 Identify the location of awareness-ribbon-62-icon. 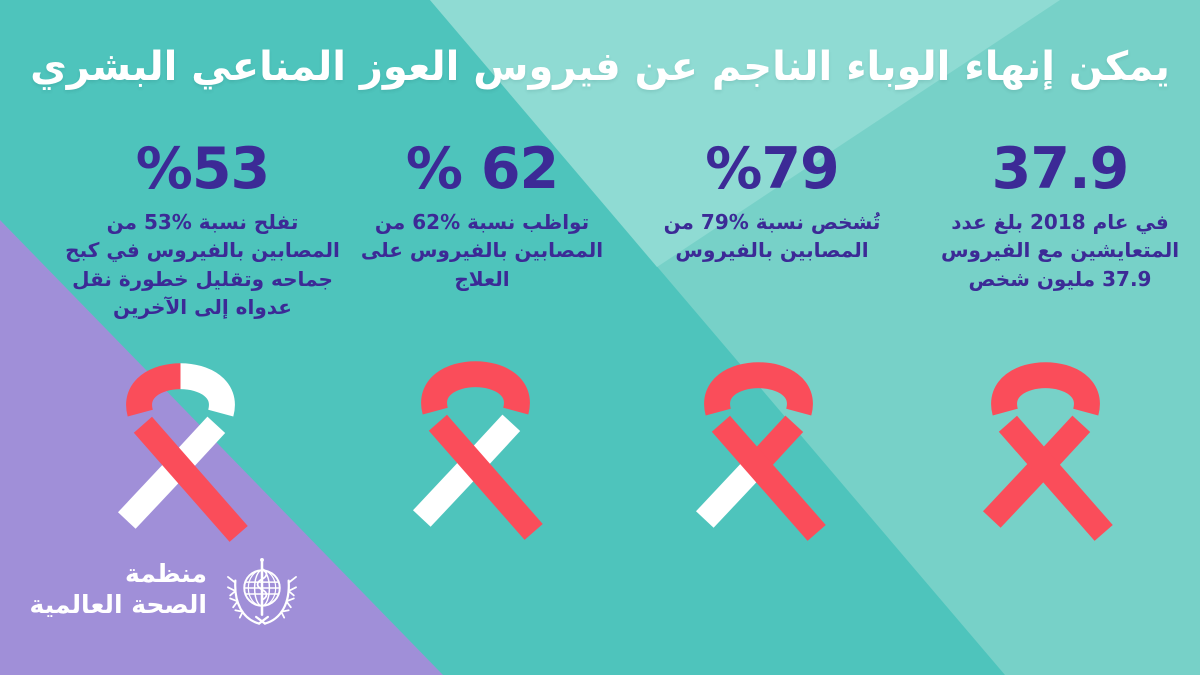
(477, 450).